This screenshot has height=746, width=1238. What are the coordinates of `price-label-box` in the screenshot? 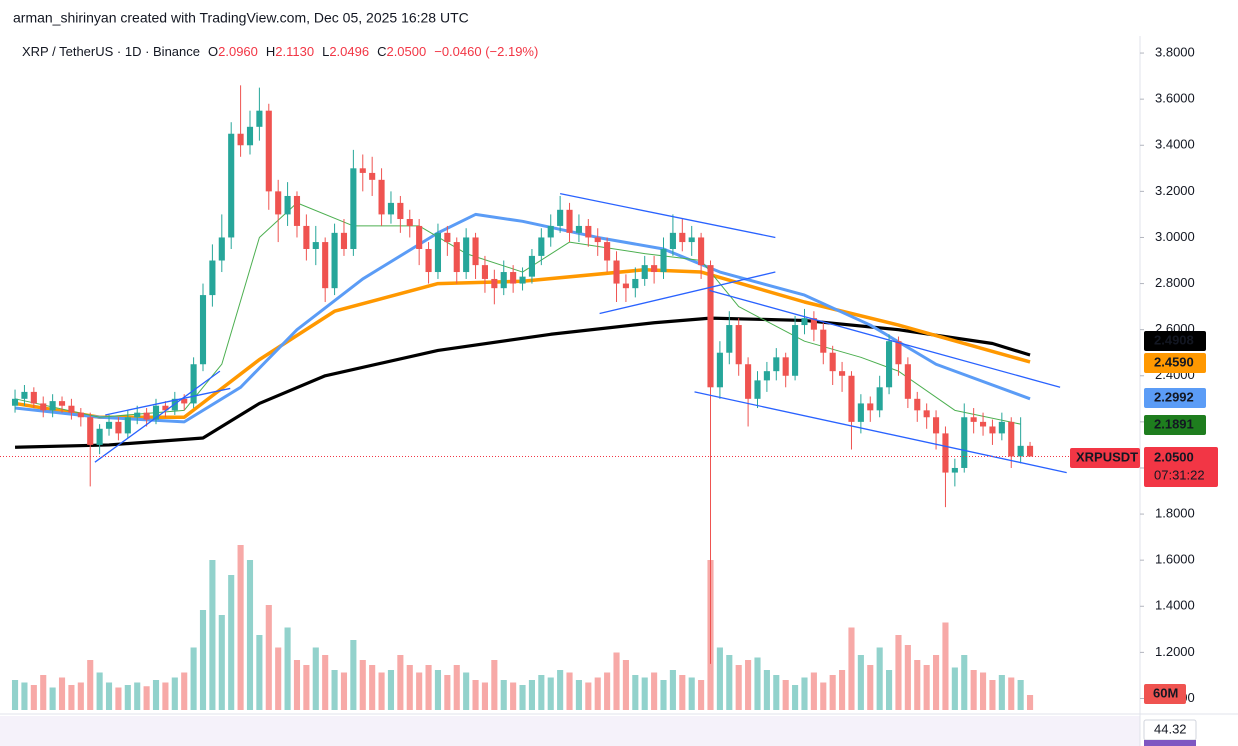 It's located at (1175, 341).